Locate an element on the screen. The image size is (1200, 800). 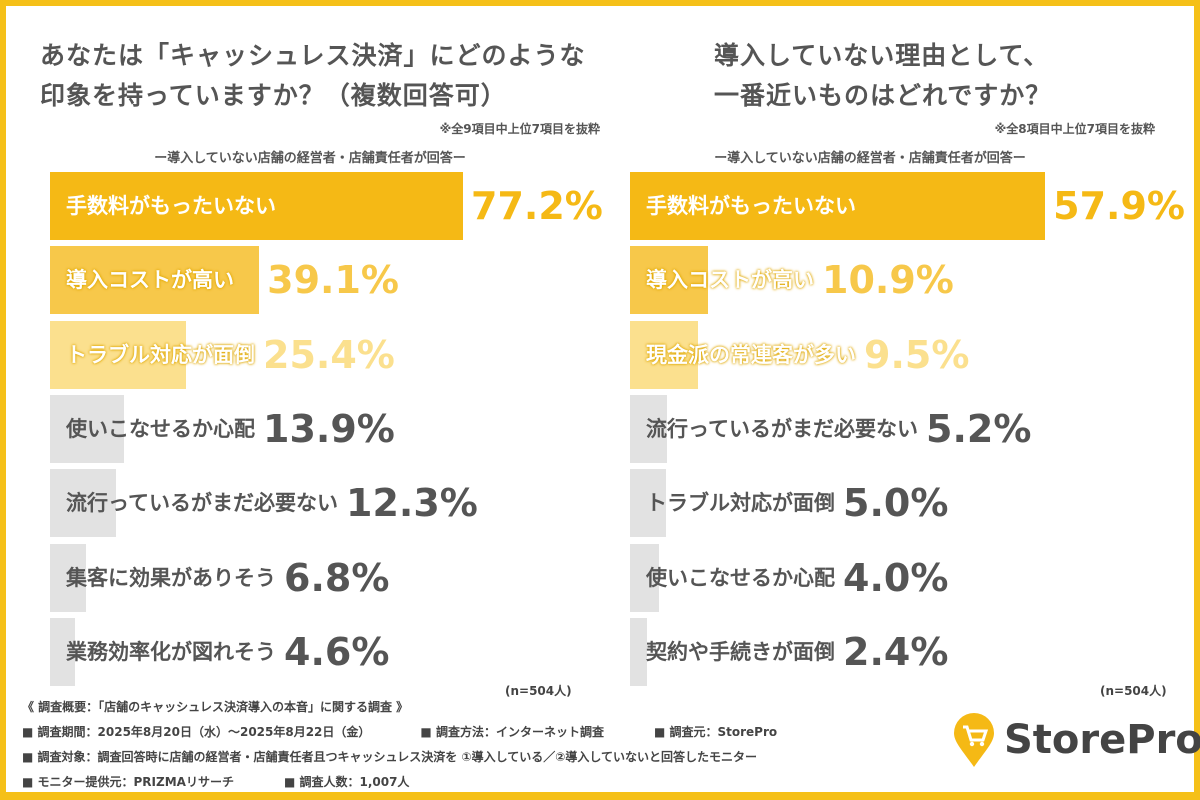
storepro-logo: StorePro is located at coordinates (1076, 740).